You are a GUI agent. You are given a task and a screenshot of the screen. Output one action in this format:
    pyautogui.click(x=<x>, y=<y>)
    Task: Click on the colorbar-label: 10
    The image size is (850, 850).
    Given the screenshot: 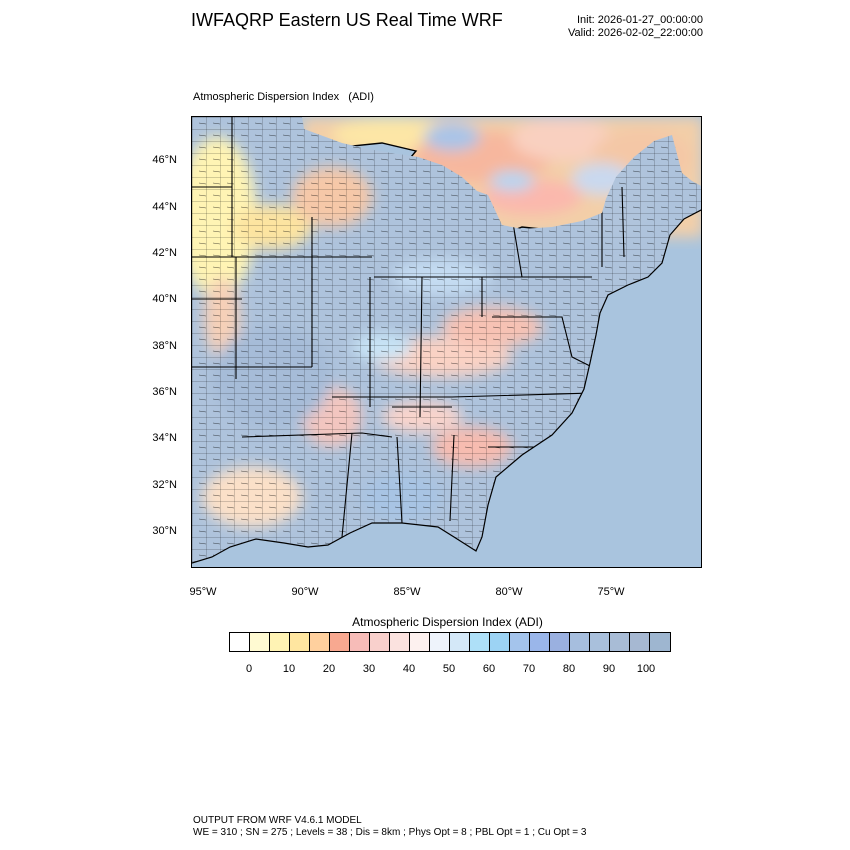 What is the action you would take?
    pyautogui.click(x=289, y=669)
    